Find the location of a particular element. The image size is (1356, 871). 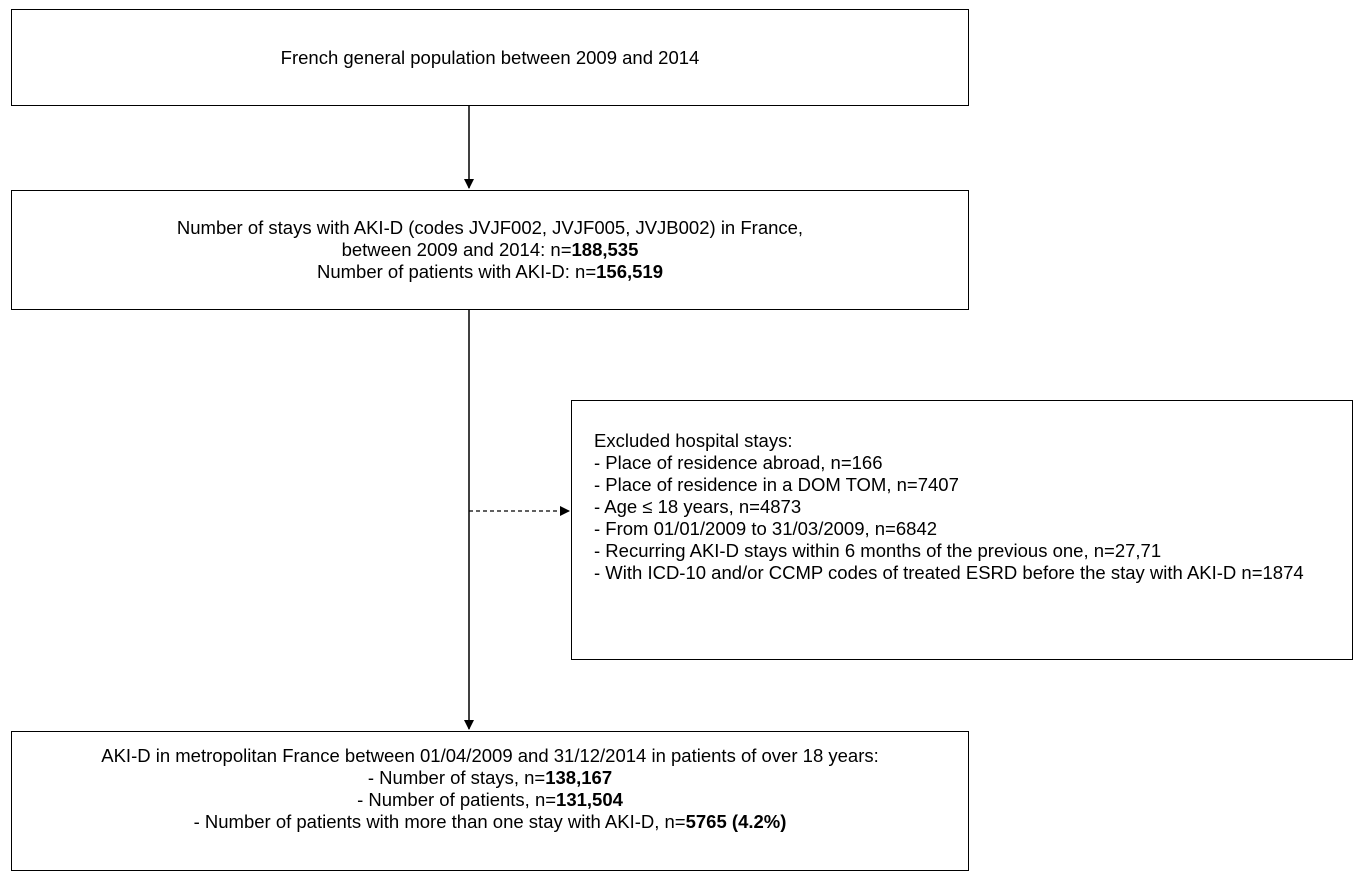

final-stays-value: 138,167 is located at coordinates (579, 777).